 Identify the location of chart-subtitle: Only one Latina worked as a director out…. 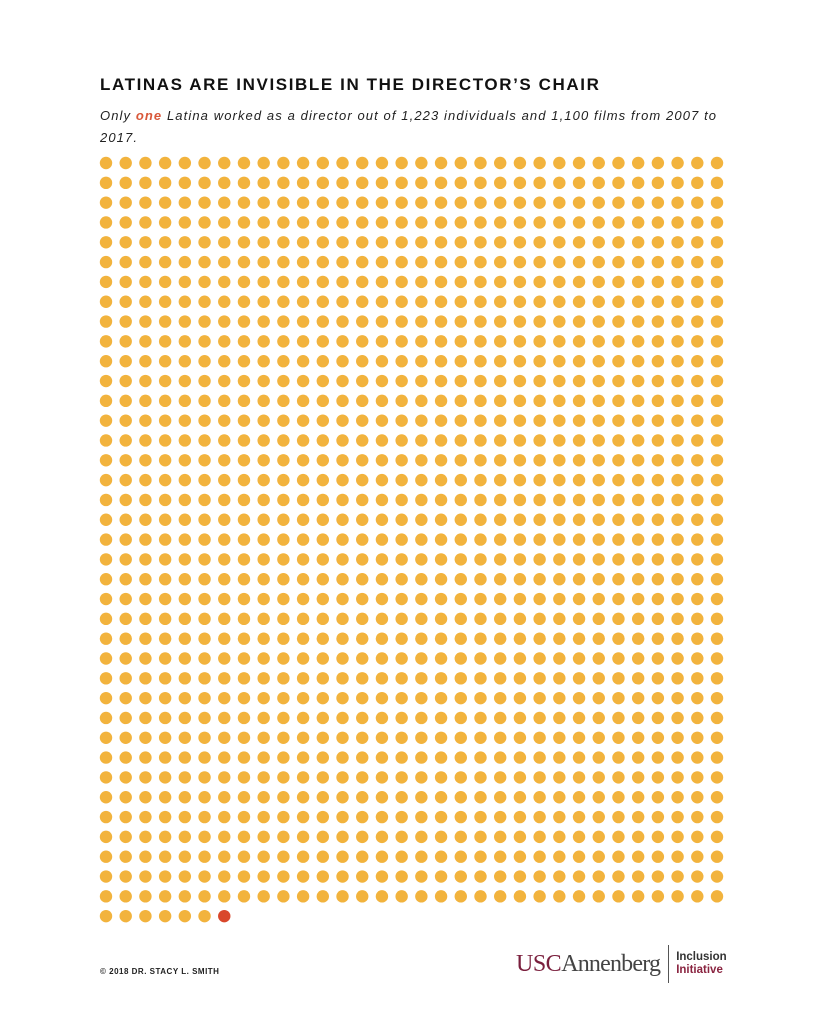
(420, 127).